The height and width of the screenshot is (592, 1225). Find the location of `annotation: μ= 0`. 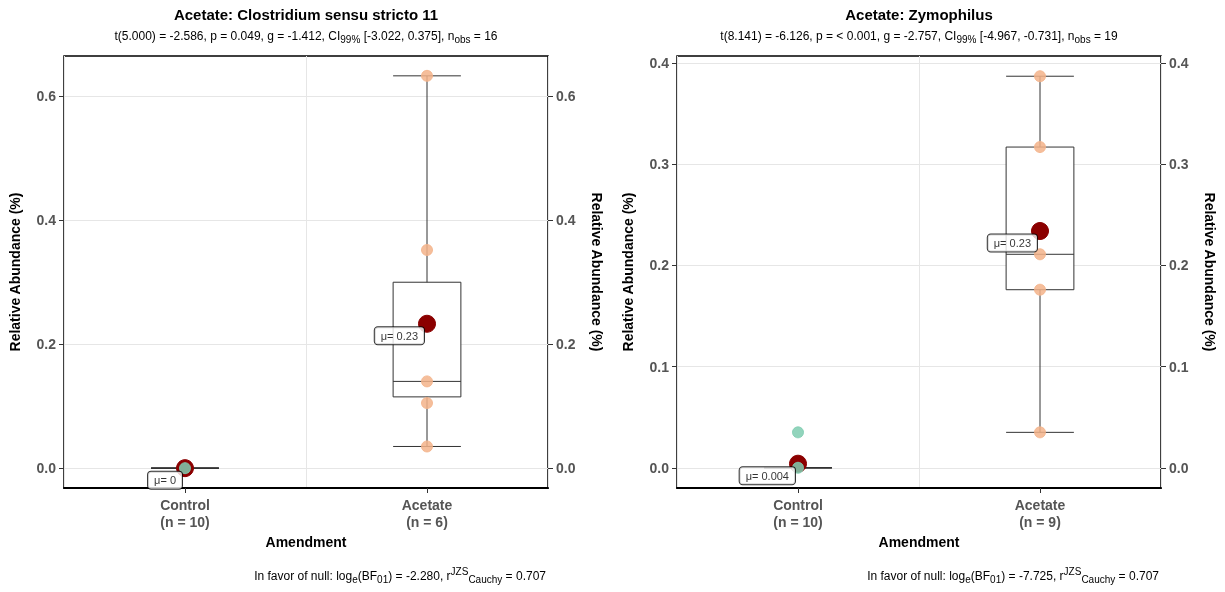

annotation: μ= 0 is located at coordinates (165, 480).